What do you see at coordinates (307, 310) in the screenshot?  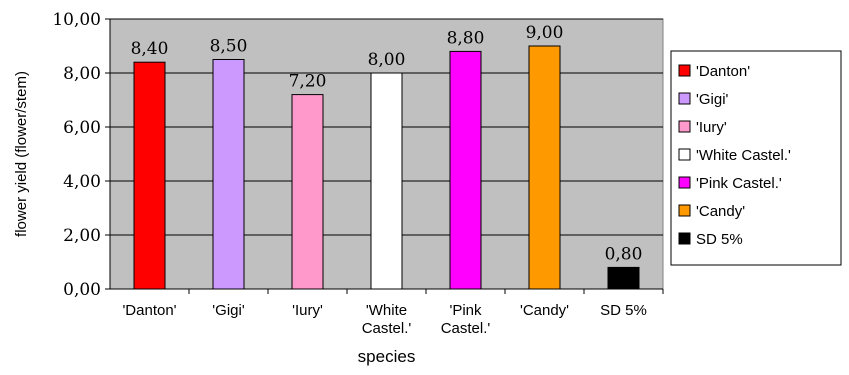 I see `x-tick-label: 'Iury'` at bounding box center [307, 310].